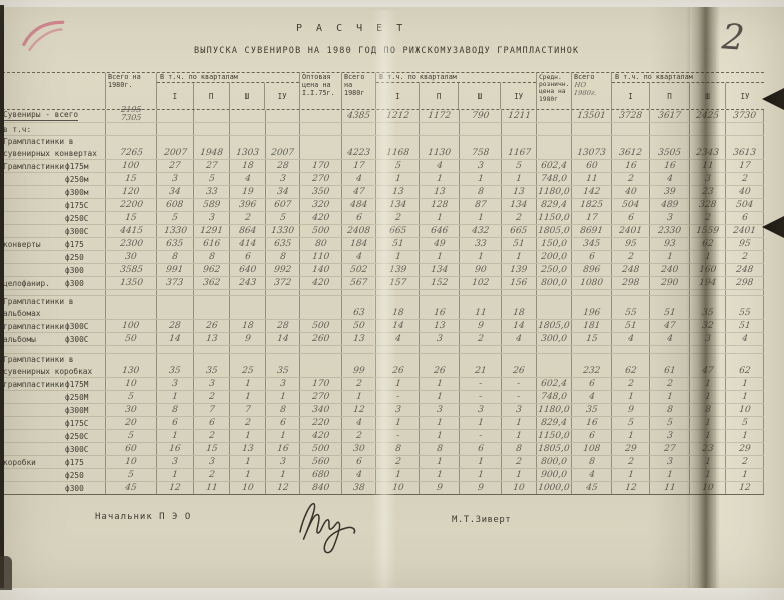  I want to click on handwritten-value: 50, so click(131, 339).